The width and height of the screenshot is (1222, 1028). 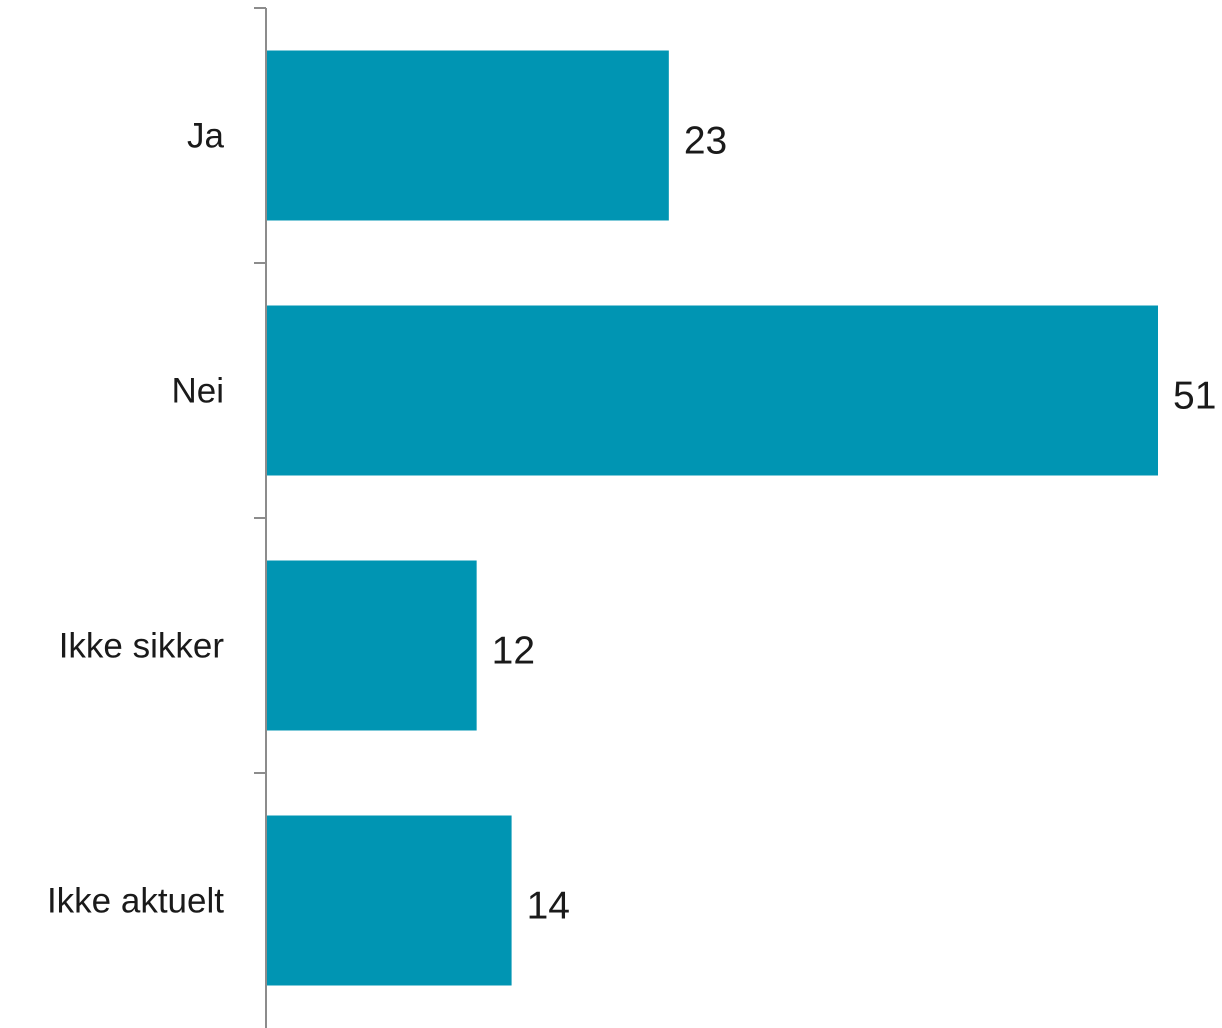 I want to click on axis-layer, so click(x=260, y=517).